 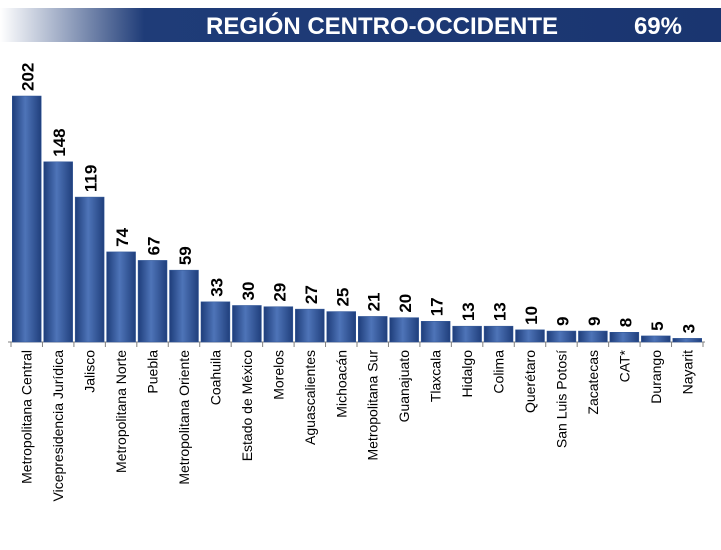 I want to click on data-label: 74, so click(x=122, y=236).